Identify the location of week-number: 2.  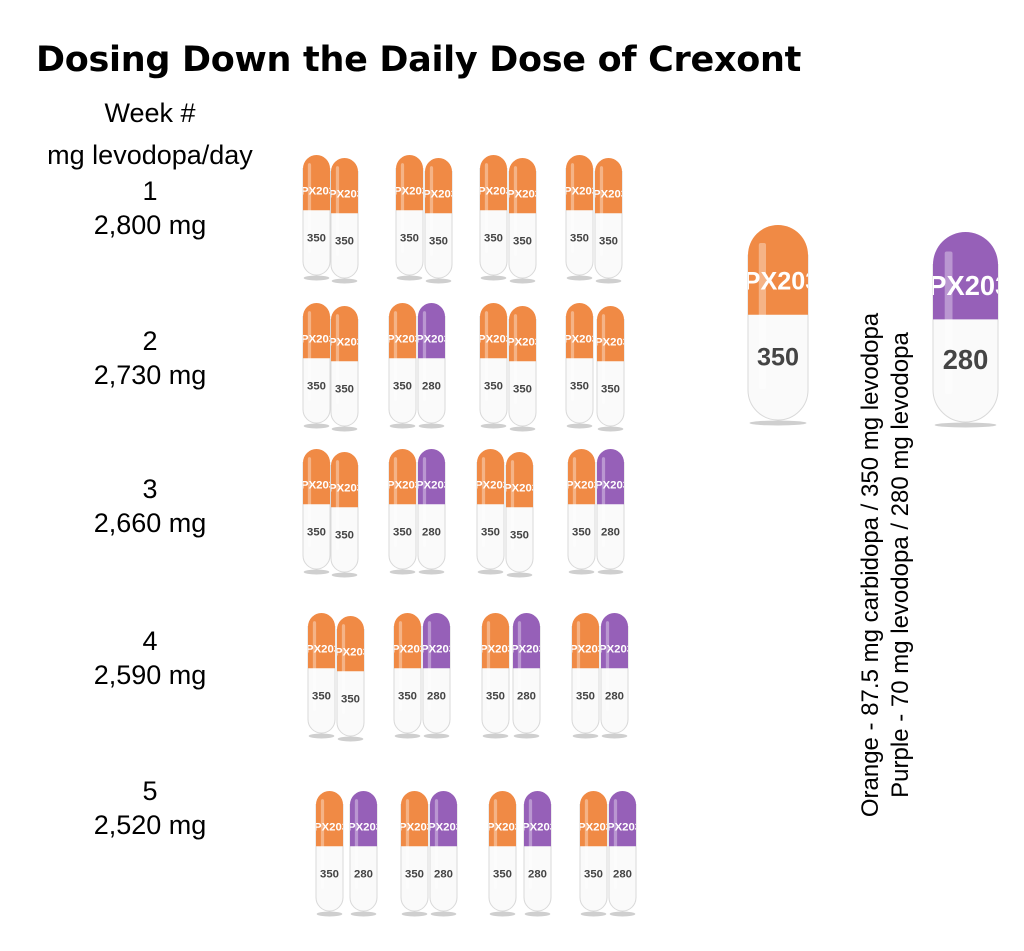
(150, 341).